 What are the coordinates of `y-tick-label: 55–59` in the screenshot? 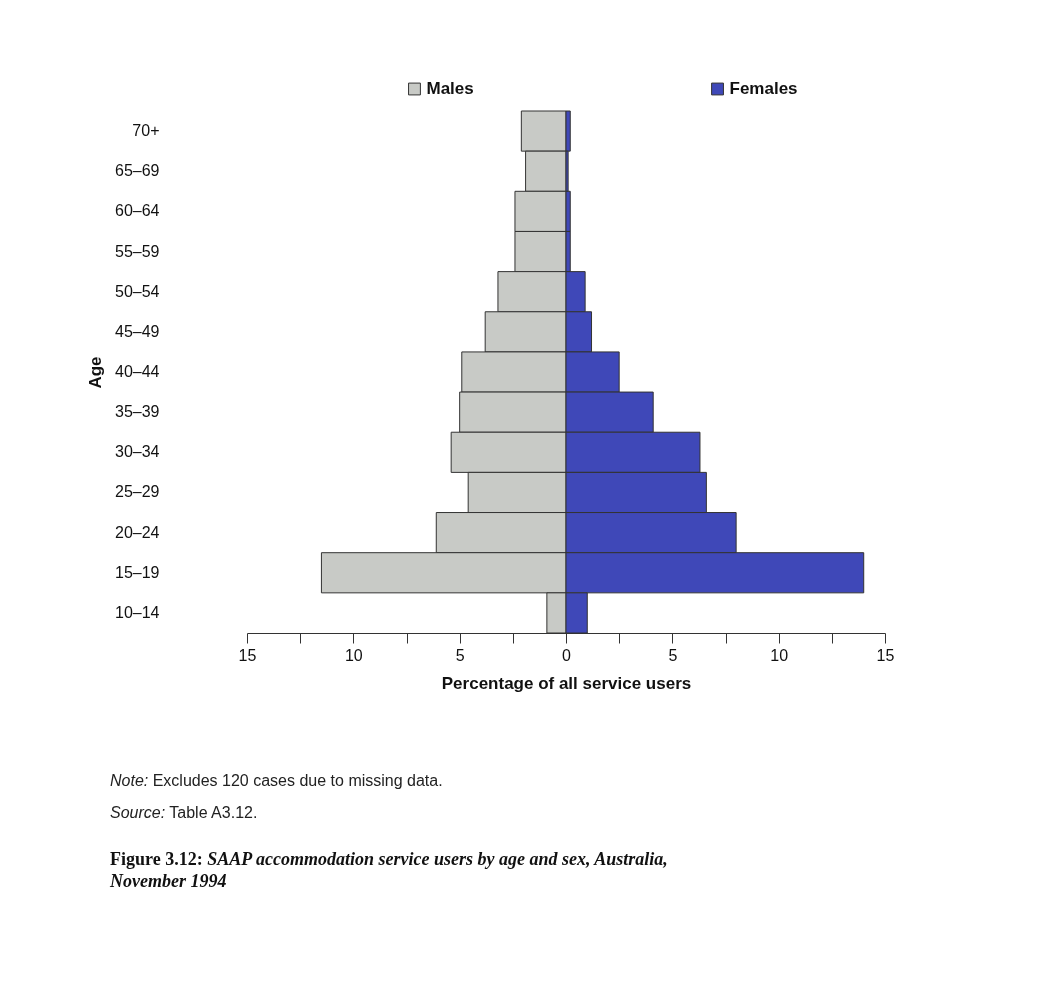 It's located at (137, 251).